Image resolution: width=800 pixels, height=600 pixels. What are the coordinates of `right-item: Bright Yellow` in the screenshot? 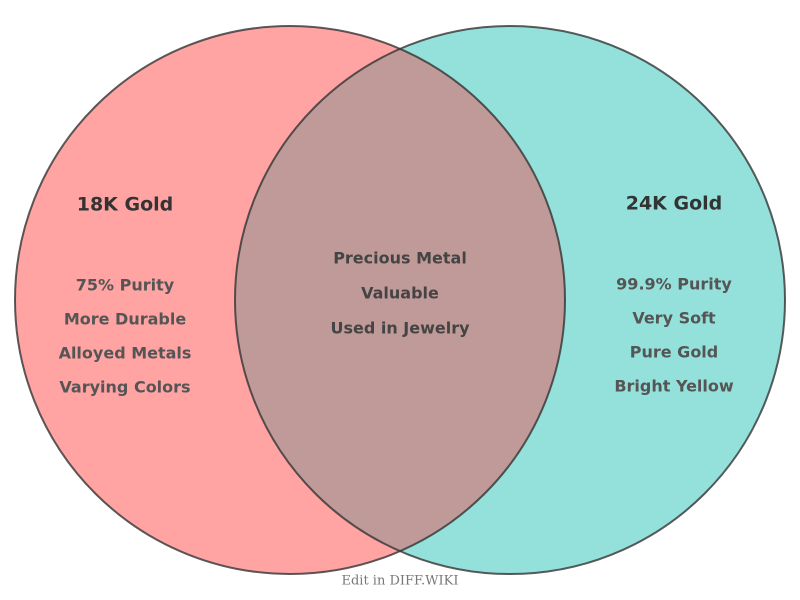 It's located at (674, 386).